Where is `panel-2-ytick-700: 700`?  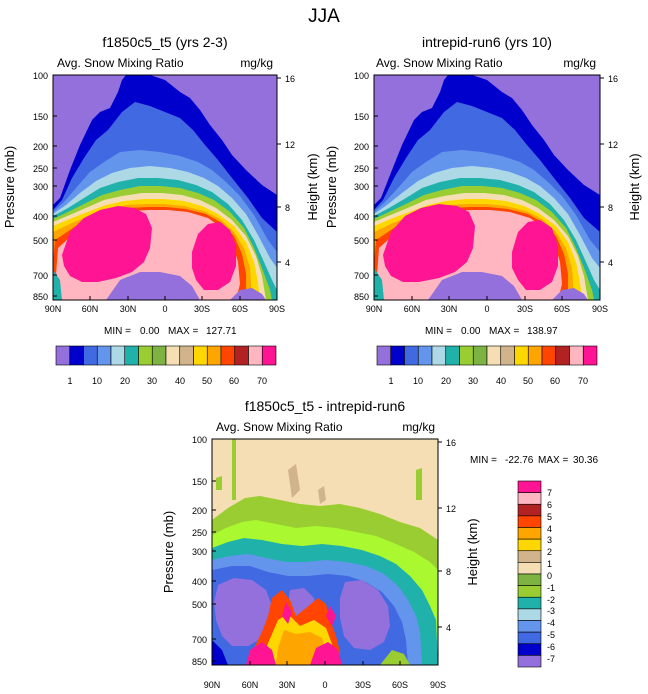 panel-2-ytick-700: 700 is located at coordinates (361, 276).